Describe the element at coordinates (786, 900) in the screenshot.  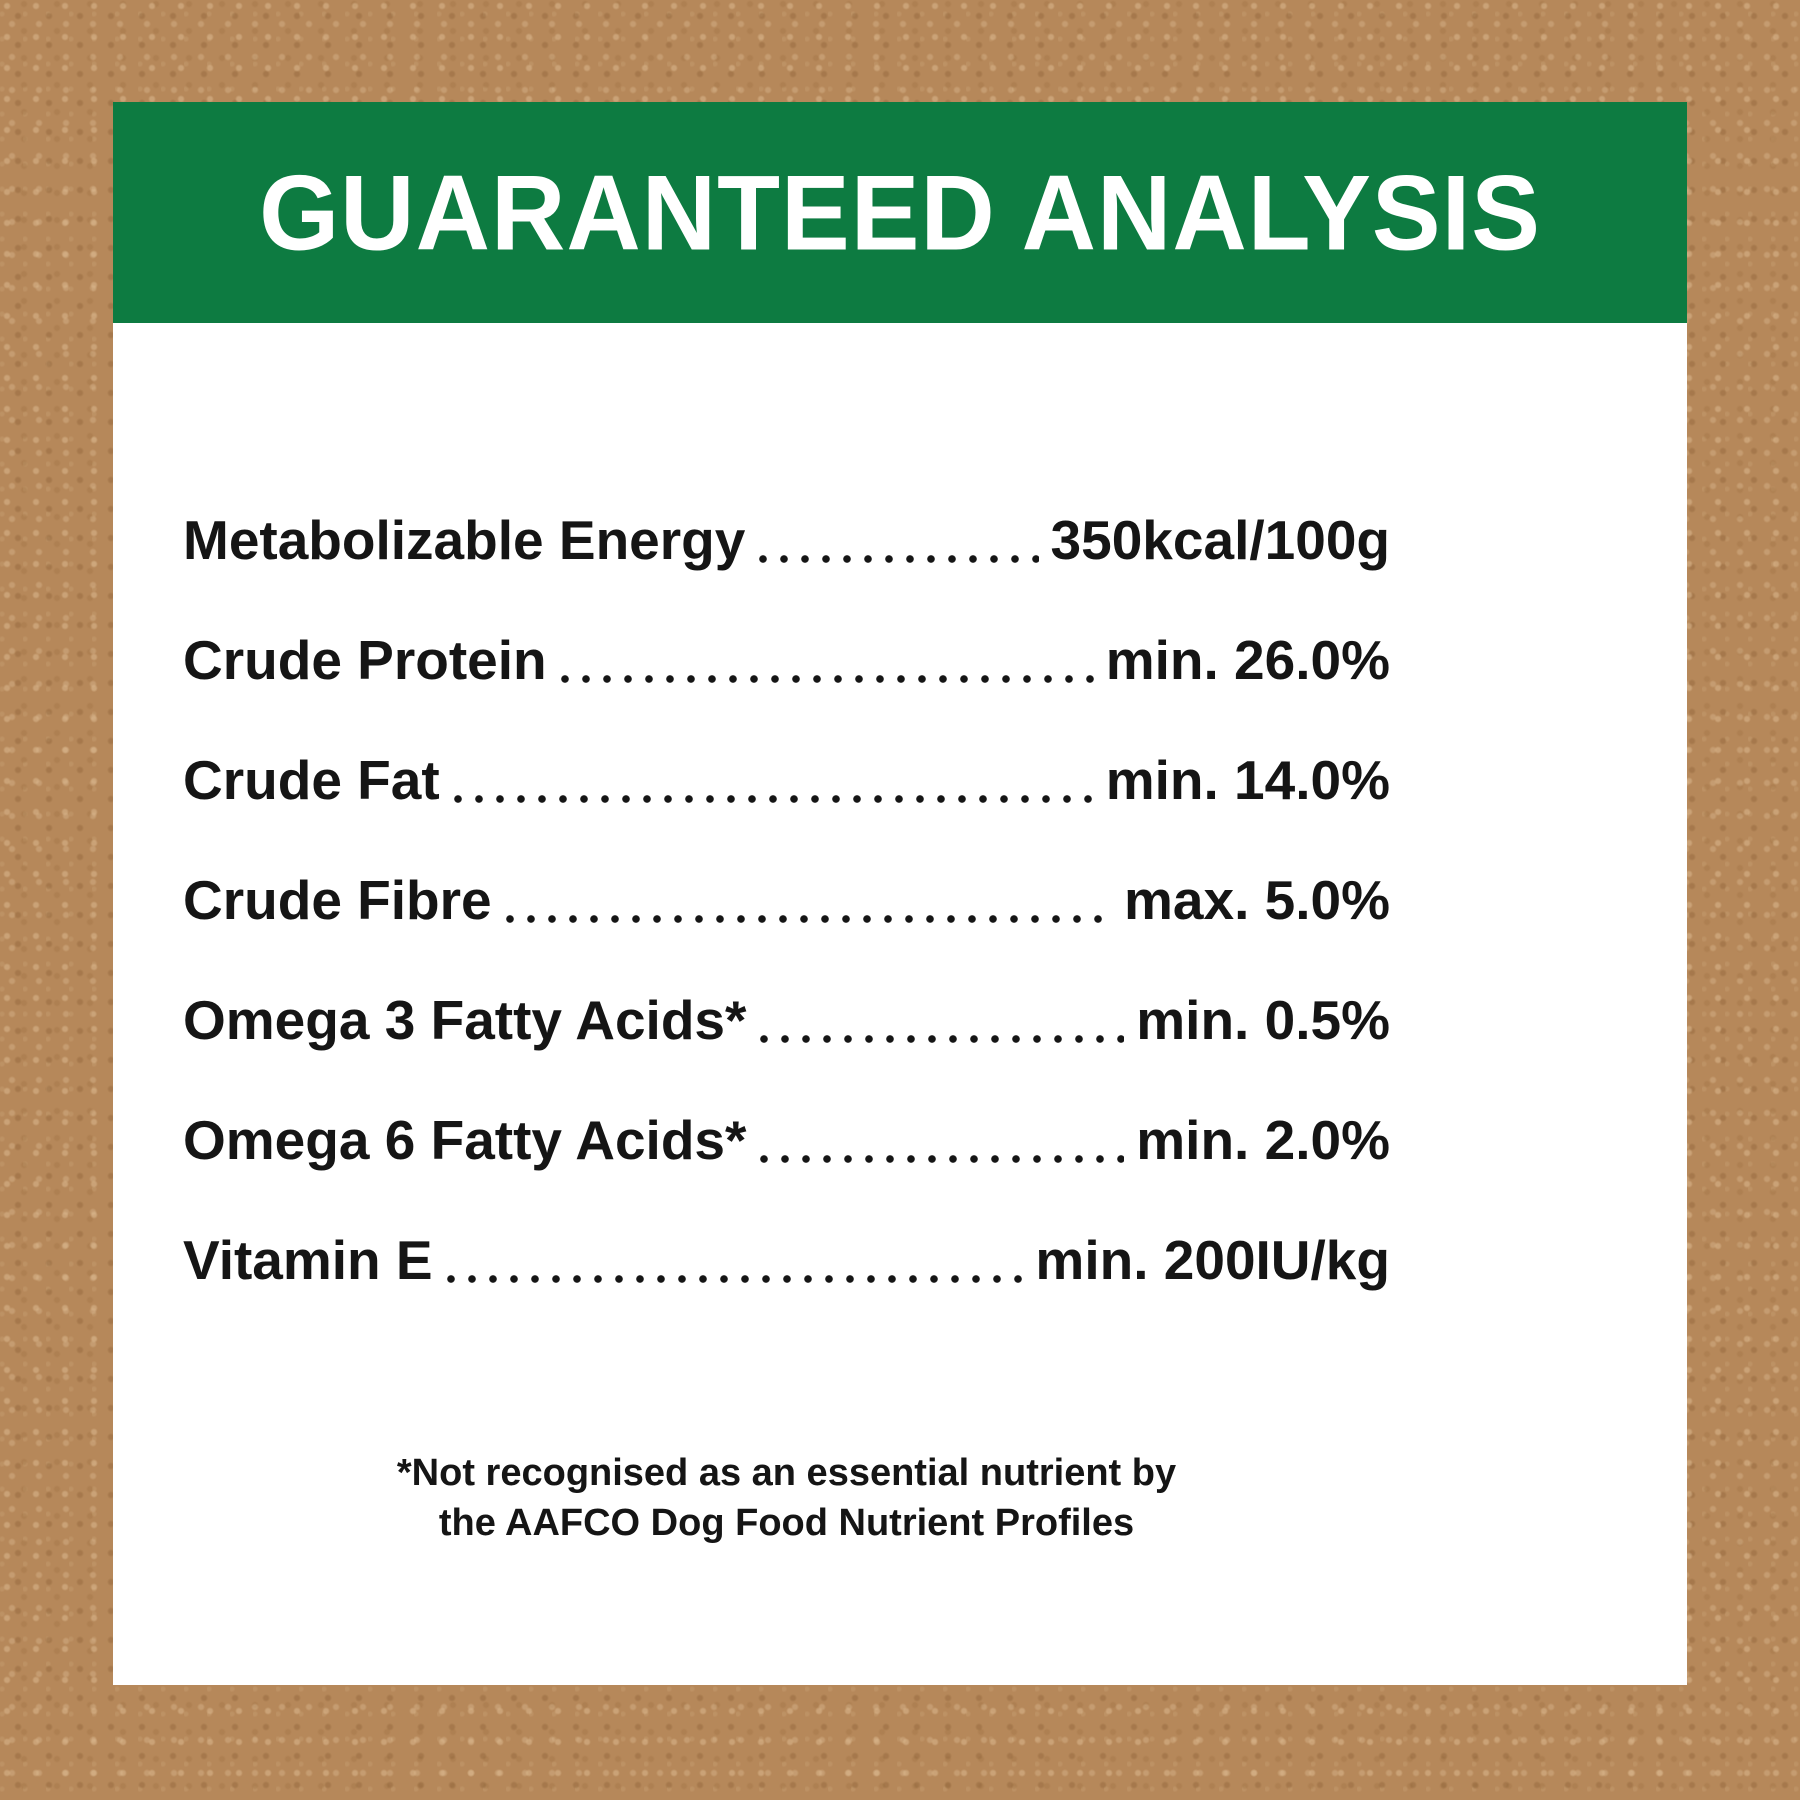
I see `analysis-row: Crude Fibre max. 5.0%` at that location.